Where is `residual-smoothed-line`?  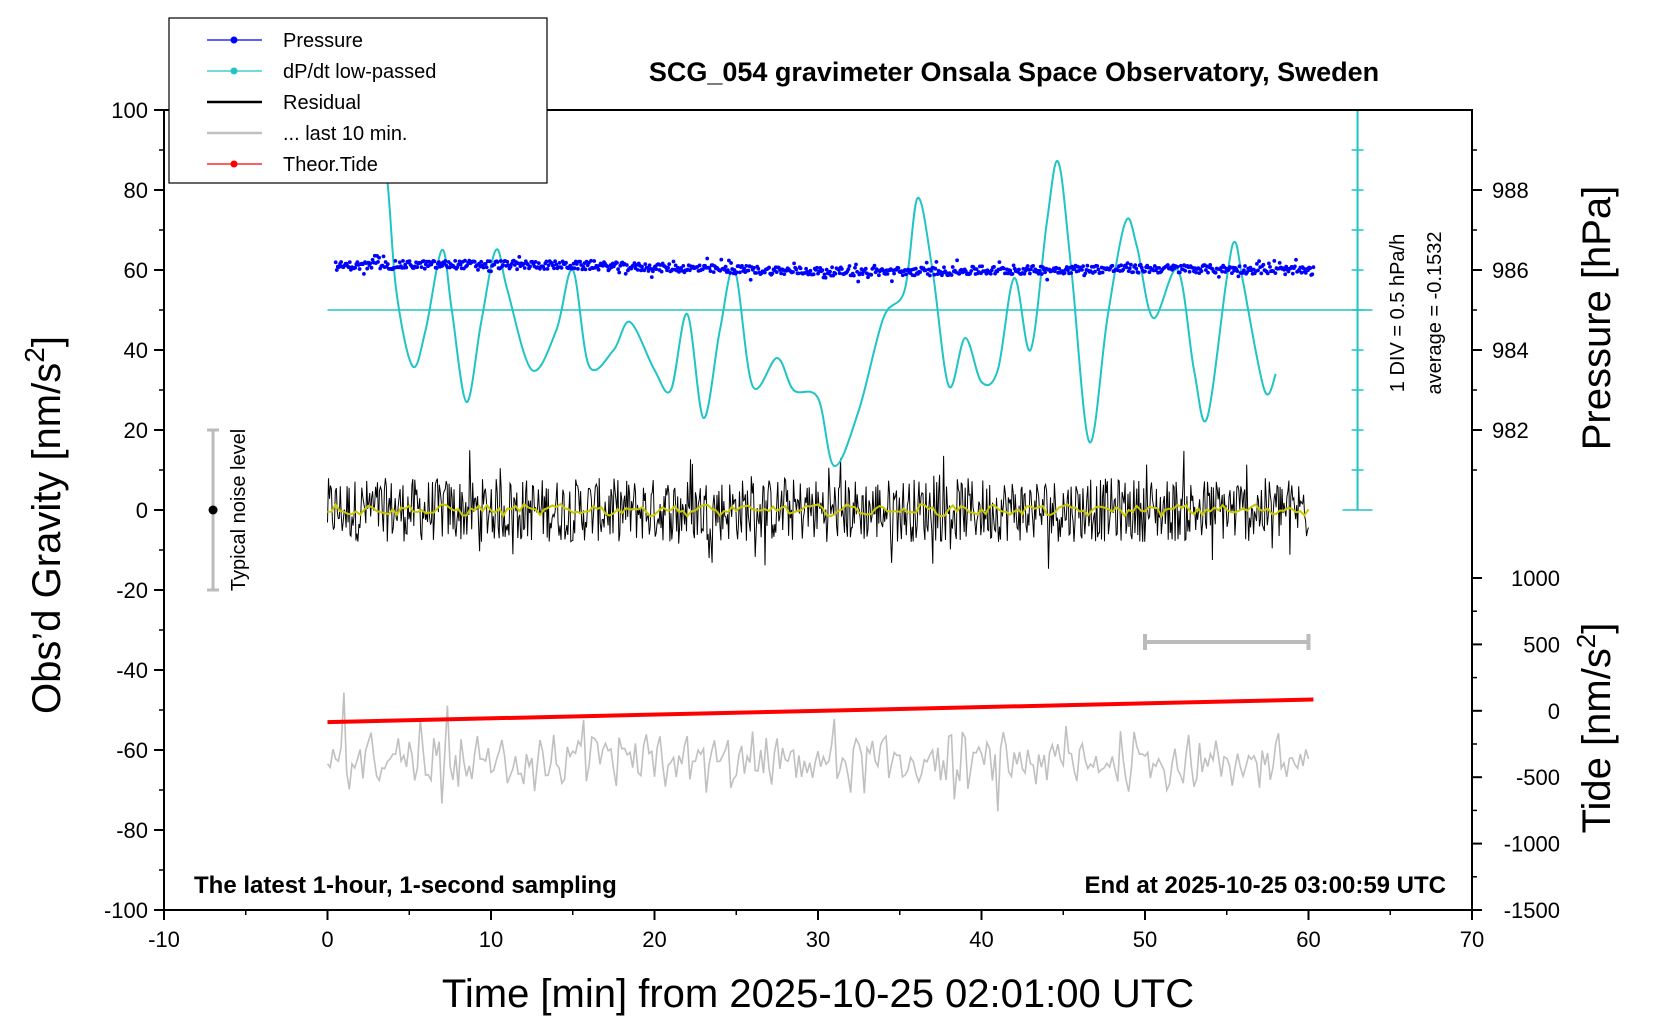 residual-smoothed-line is located at coordinates (818, 510).